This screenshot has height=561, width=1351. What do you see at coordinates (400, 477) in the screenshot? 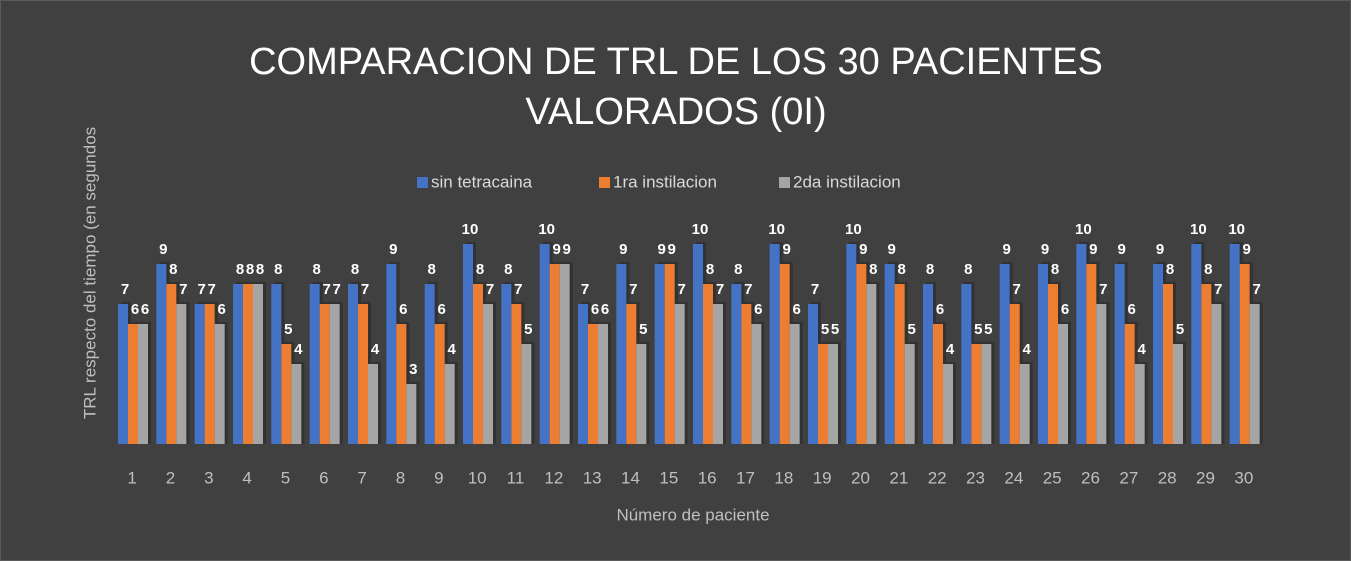
I see `x-tick-label: 8` at bounding box center [400, 477].